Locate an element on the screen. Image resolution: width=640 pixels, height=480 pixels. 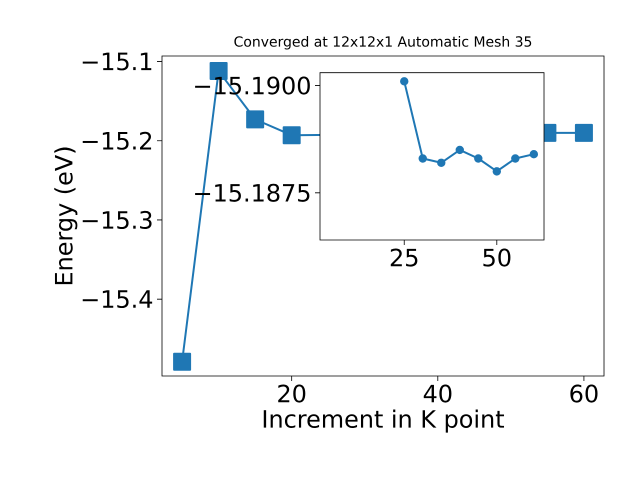
x-axis-title: Increment in K point is located at coordinates (384, 421).